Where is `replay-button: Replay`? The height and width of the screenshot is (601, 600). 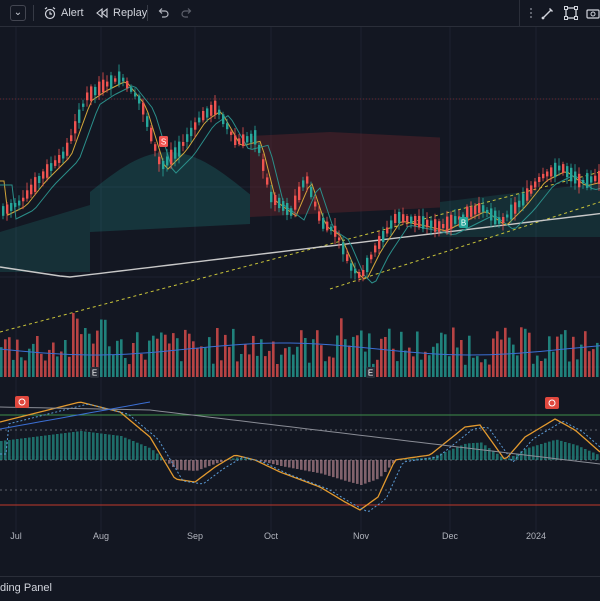 replay-button: Replay is located at coordinates (121, 13).